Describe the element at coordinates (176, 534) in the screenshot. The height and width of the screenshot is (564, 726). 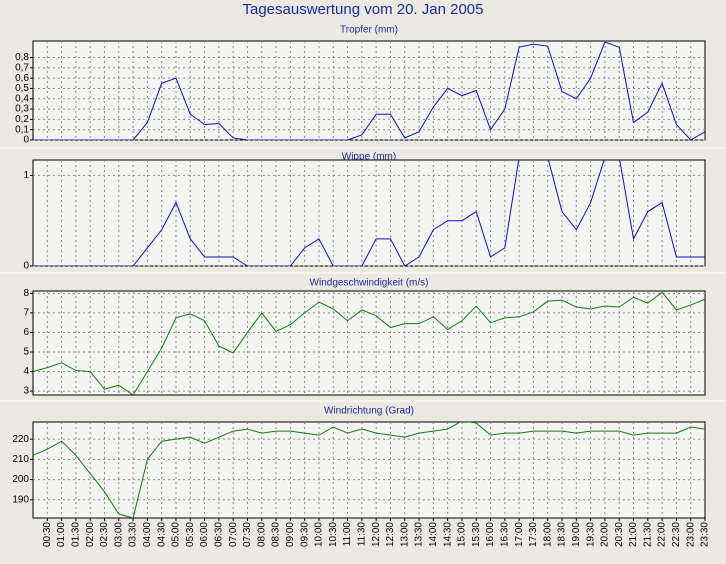
I see `x-tick-label: 05:00` at that location.